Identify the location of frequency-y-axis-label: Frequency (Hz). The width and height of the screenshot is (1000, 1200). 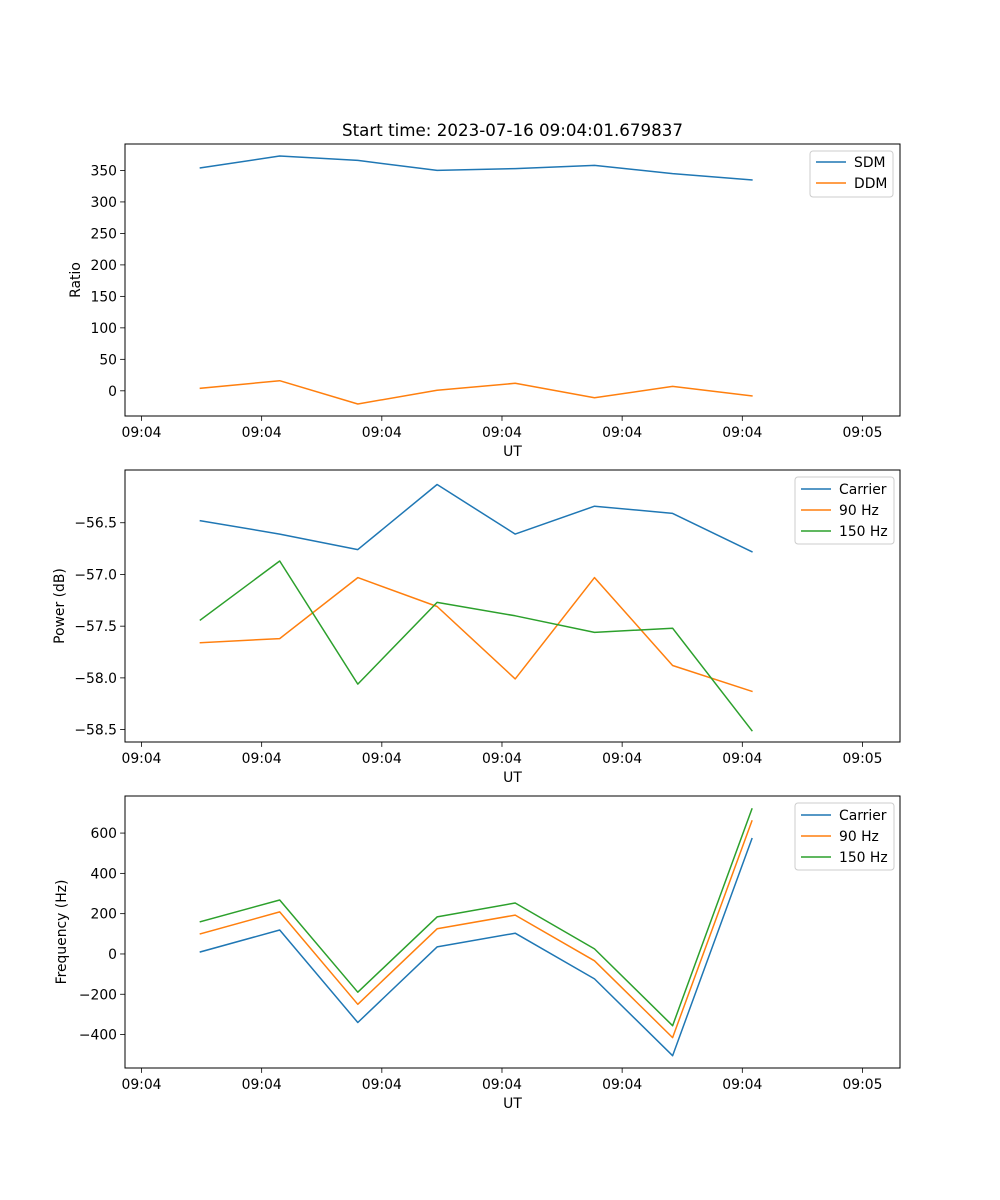
(62, 932).